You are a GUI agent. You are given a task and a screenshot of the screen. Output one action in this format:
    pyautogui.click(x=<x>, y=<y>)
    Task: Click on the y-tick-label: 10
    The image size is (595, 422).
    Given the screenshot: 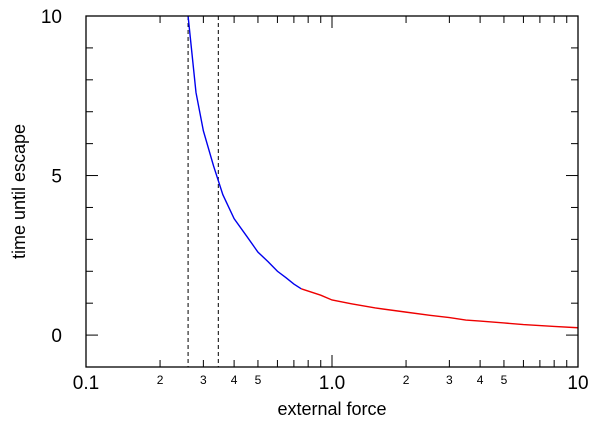 What is the action you would take?
    pyautogui.click(x=51, y=17)
    